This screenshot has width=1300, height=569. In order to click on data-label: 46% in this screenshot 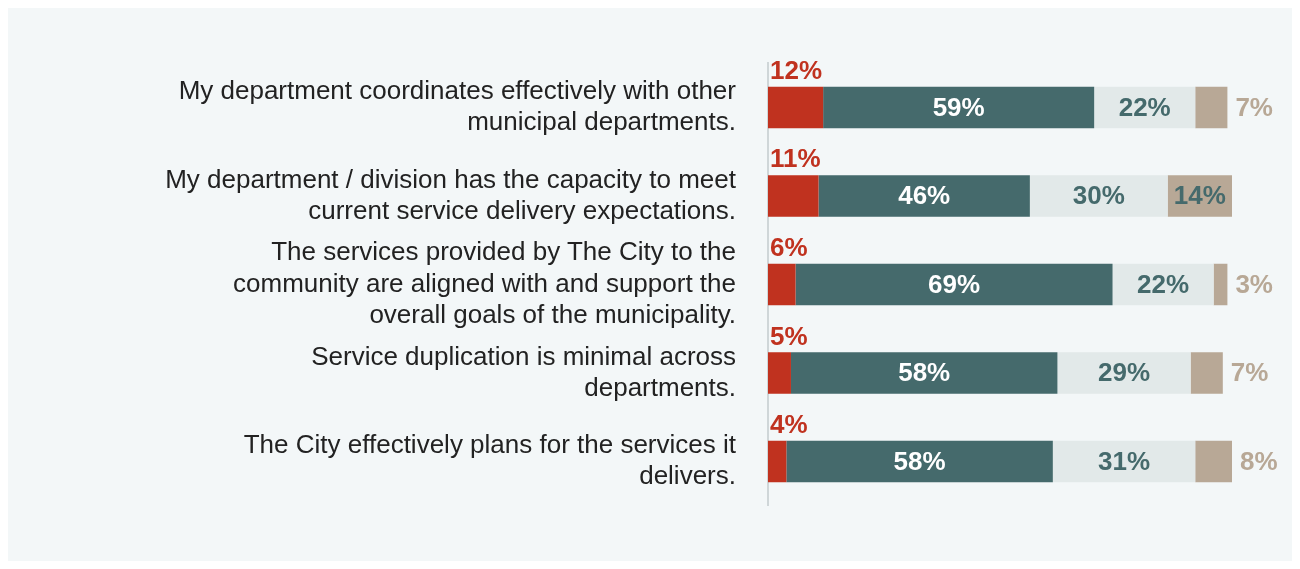, I will do `click(924, 195)`.